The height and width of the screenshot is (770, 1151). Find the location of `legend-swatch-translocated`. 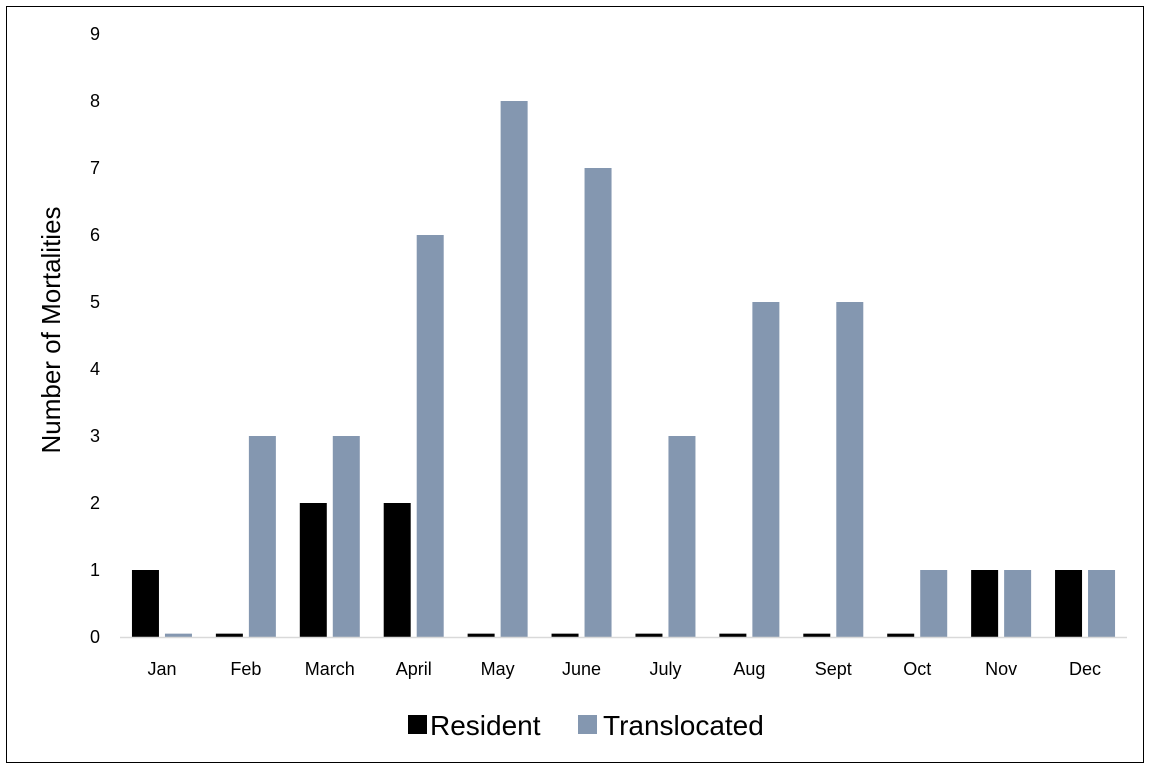

legend-swatch-translocated is located at coordinates (587, 724).